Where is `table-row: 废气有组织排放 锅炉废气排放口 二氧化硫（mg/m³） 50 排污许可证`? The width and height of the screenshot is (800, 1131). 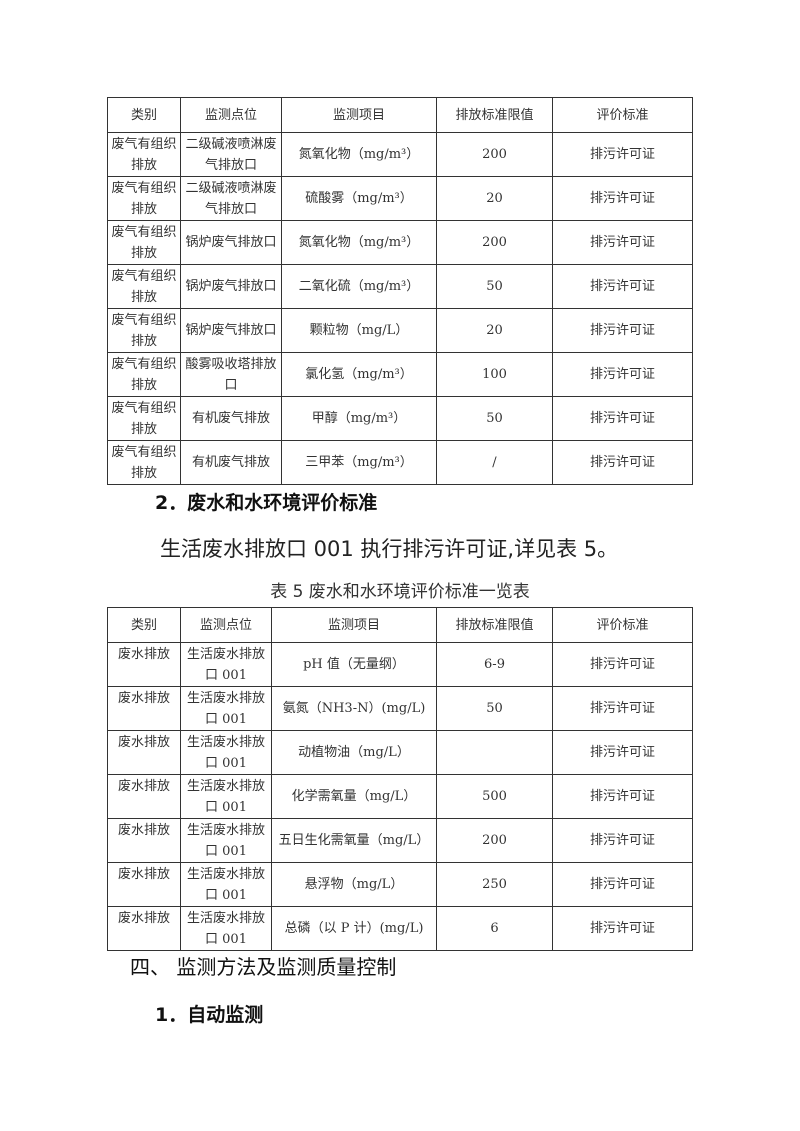 table-row: 废气有组织排放 锅炉废气排放口 二氧化硫（mg/m³） 50 排污许可证 is located at coordinates (400, 286).